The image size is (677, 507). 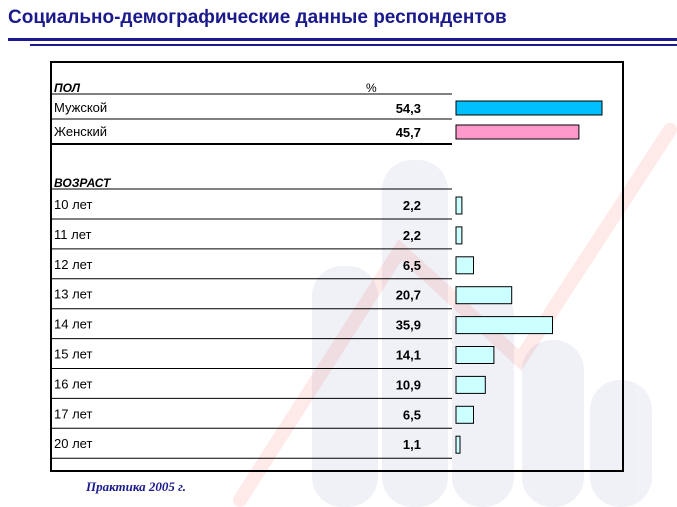 What do you see at coordinates (73, 443) in the screenshot?
I see `category-label: 20 лет` at bounding box center [73, 443].